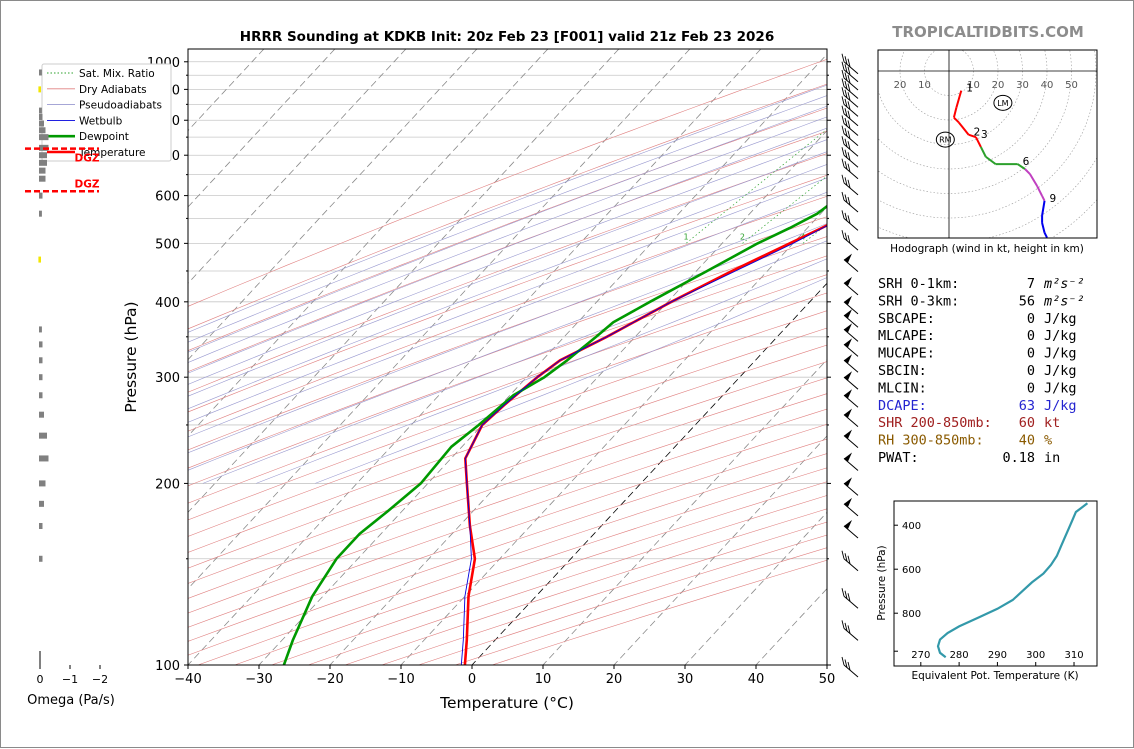 The height and width of the screenshot is (749, 1134). I want to click on hodo-ring-label: 20, so click(998, 85).